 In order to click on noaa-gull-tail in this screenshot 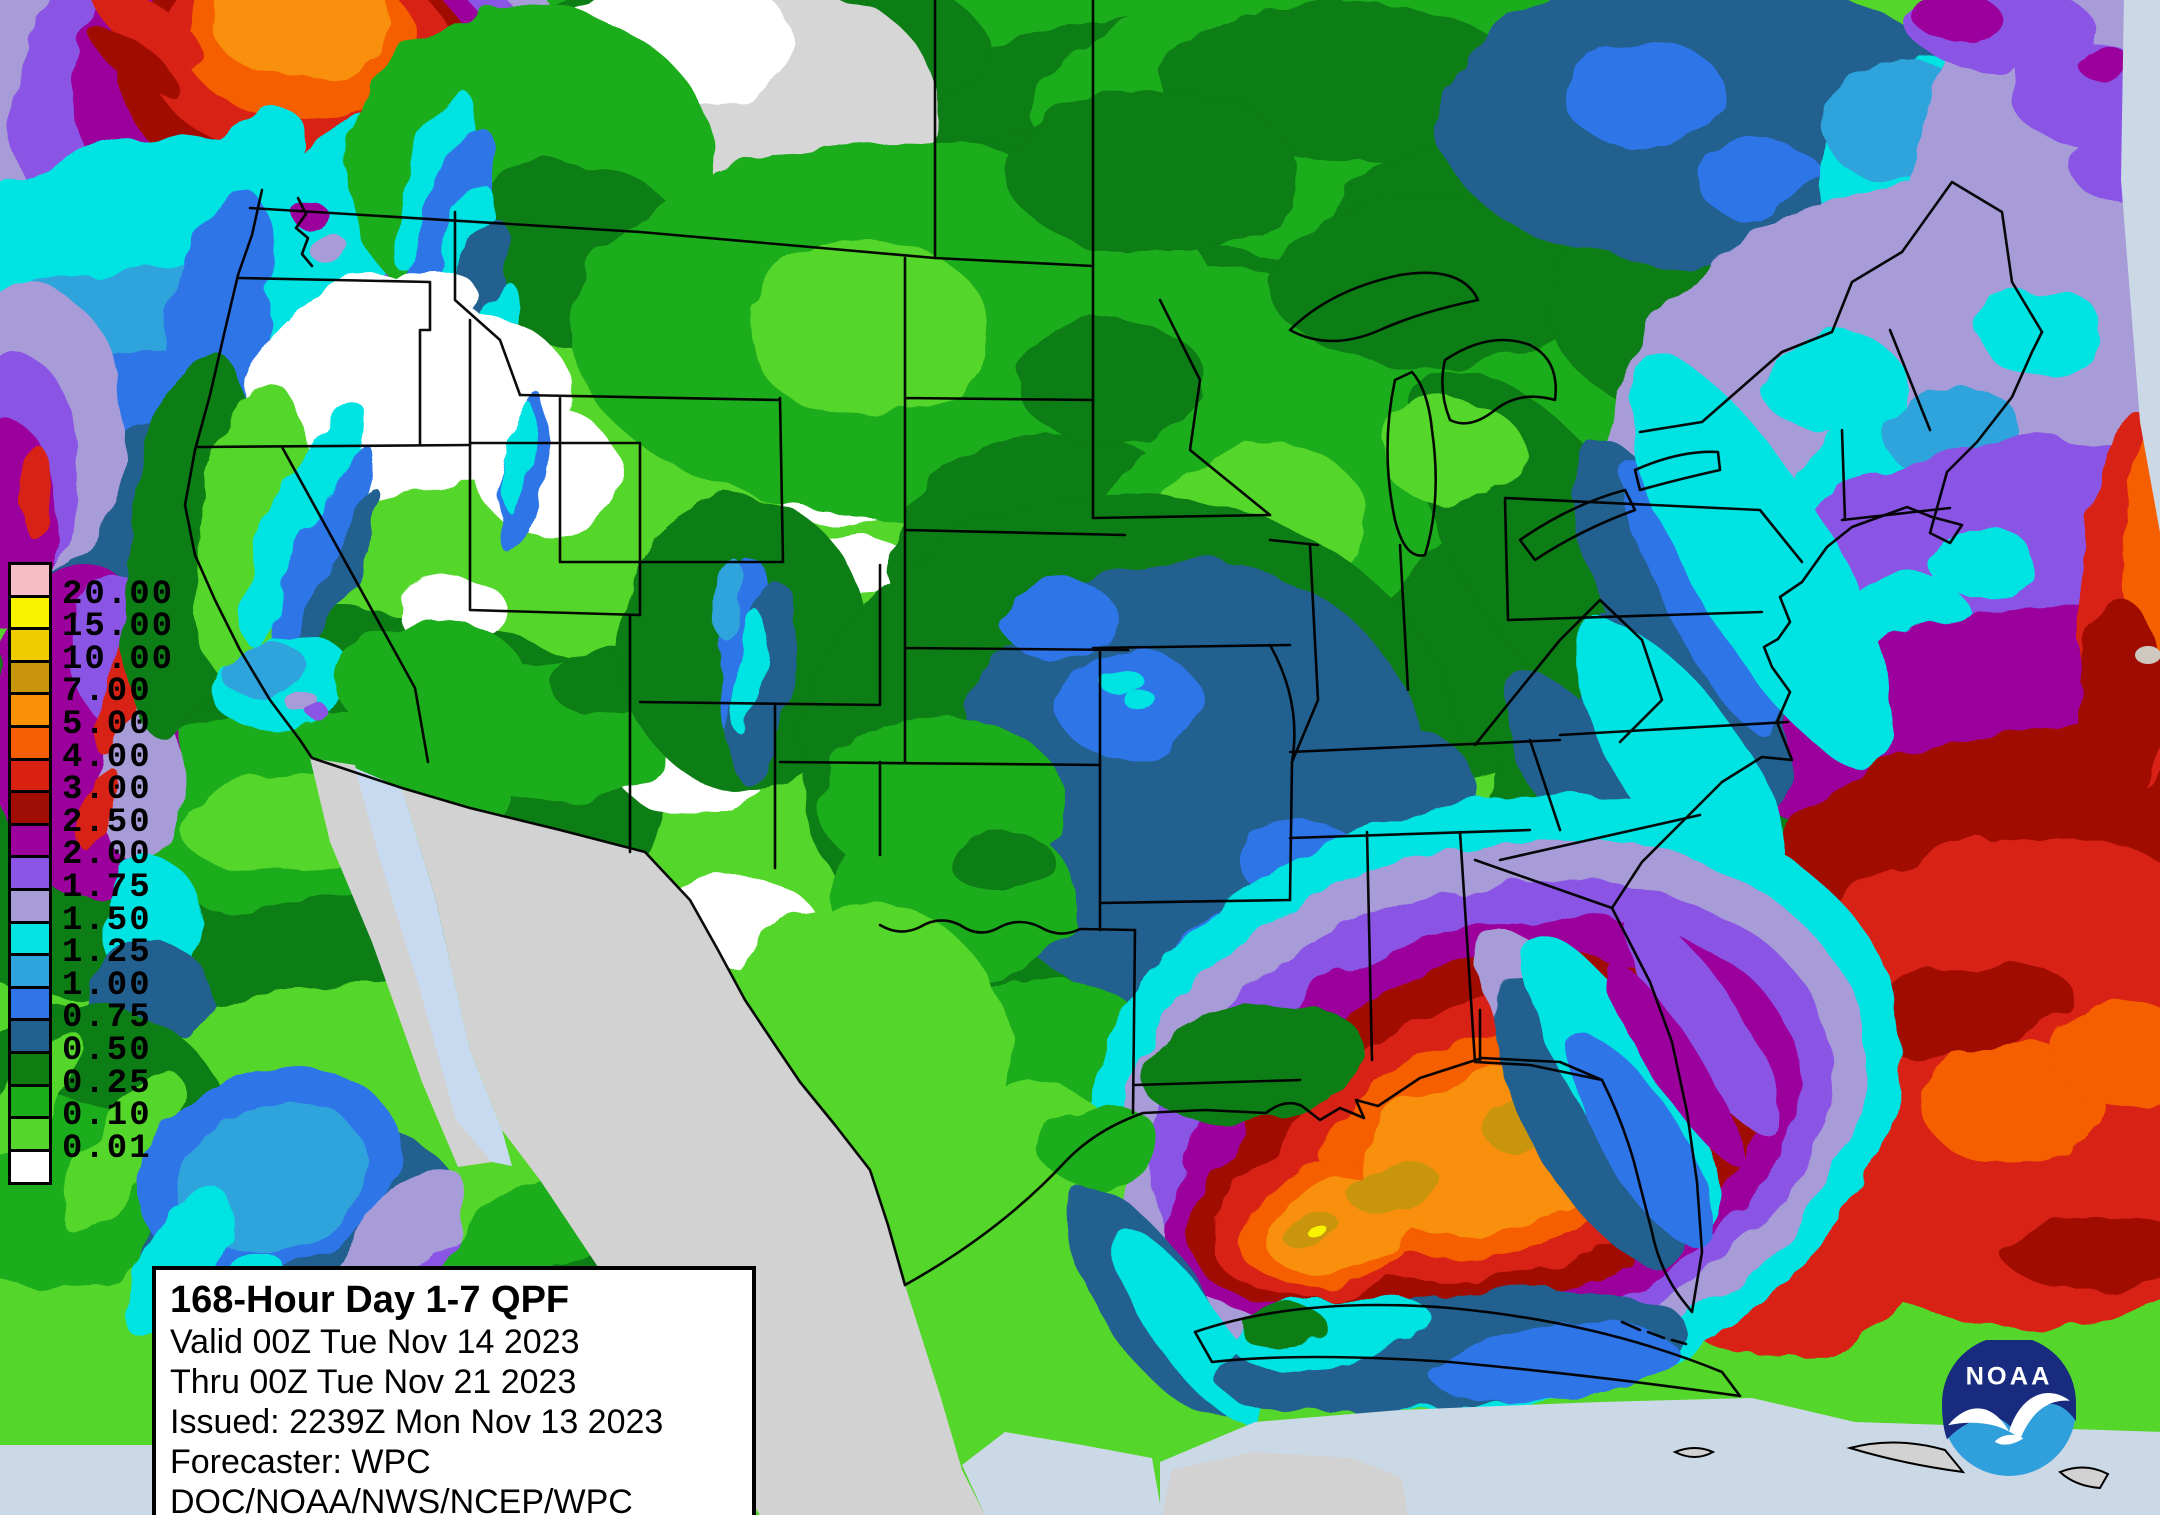, I will do `click(2009, 1439)`.